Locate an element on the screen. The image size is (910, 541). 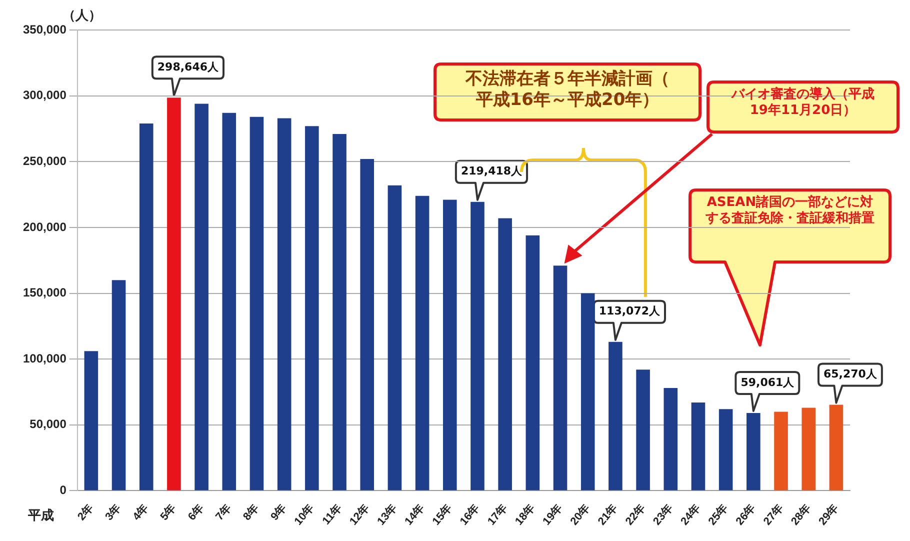
data-label: 59,061人 is located at coordinates (768, 382).